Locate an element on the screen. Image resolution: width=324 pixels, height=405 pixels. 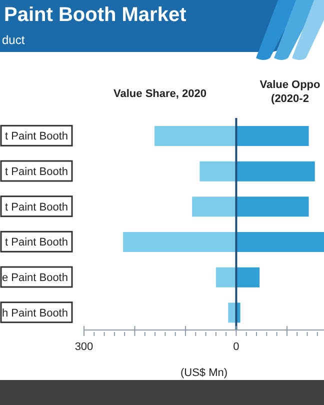
x-axis-title: (US$ Mn) is located at coordinates (204, 373).